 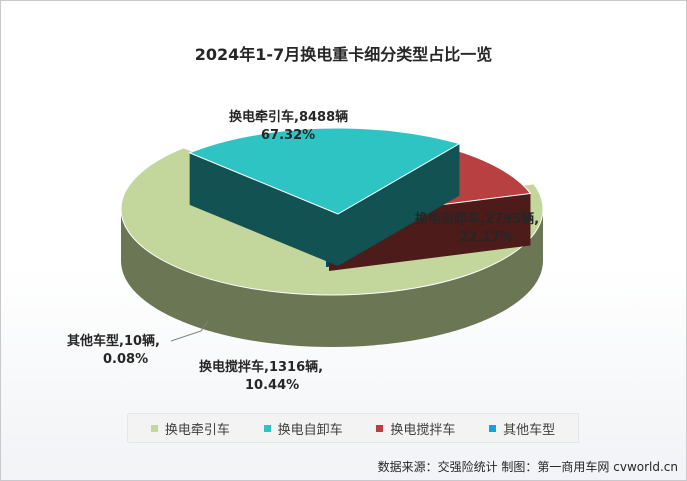 What do you see at coordinates (310, 430) in the screenshot?
I see `legend-label-dump: 换电自卸车` at bounding box center [310, 430].